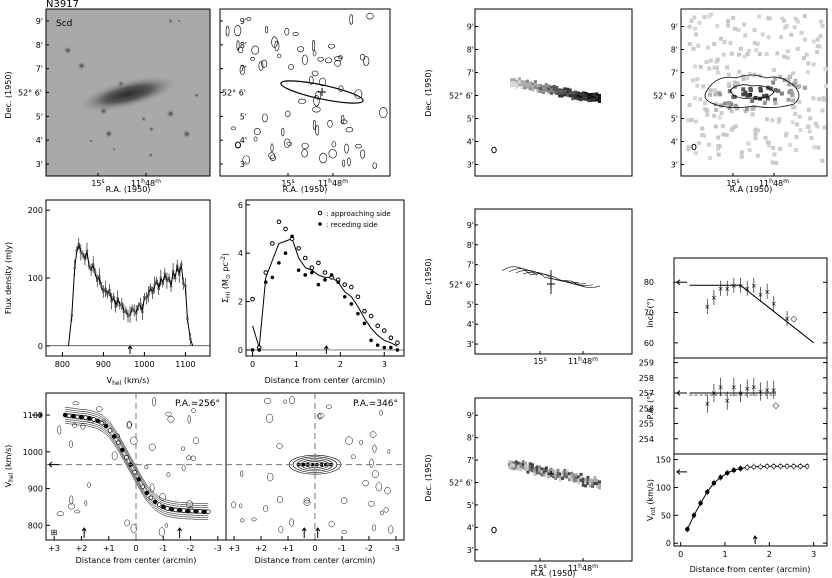 The image size is (832, 578). What do you see at coordinates (757, 180) in the screenshot?
I see `column-density-ra-ticks: 15s 11h48m` at bounding box center [757, 180].